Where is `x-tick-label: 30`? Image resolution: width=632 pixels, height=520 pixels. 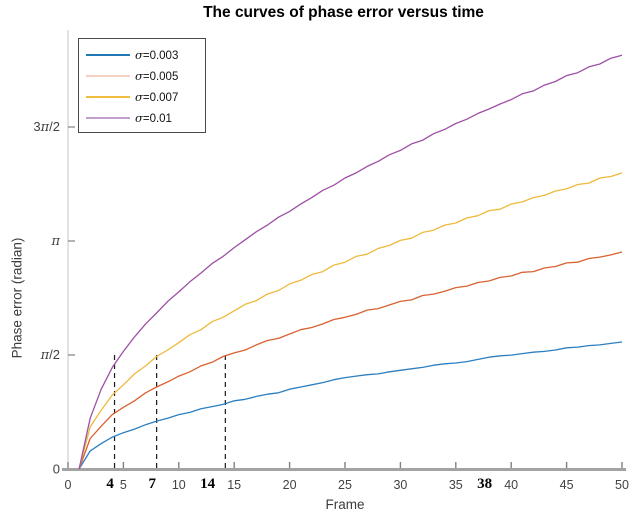 x-tick-label: 30 is located at coordinates (400, 485).